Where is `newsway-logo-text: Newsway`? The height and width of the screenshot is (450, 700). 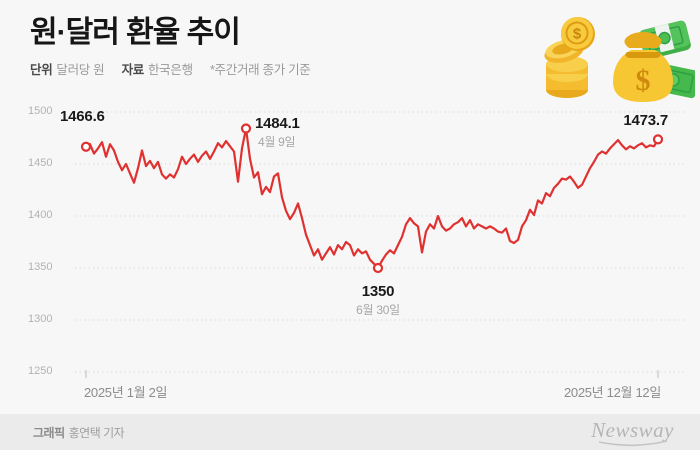 newsway-logo-text: Newsway is located at coordinates (632, 430).